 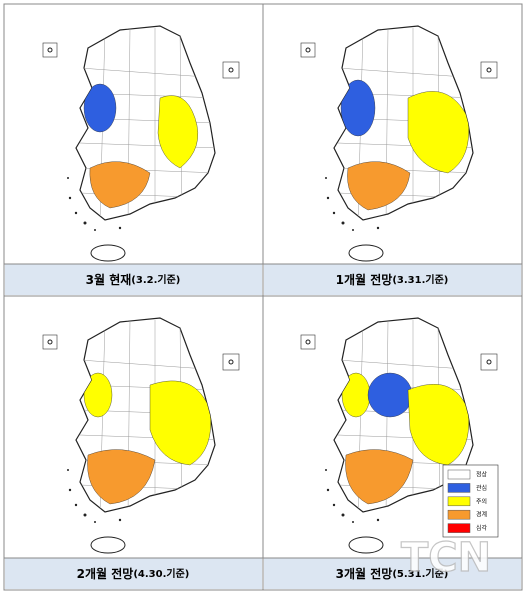 I want to click on legend-label: 정상, so click(x=482, y=475).